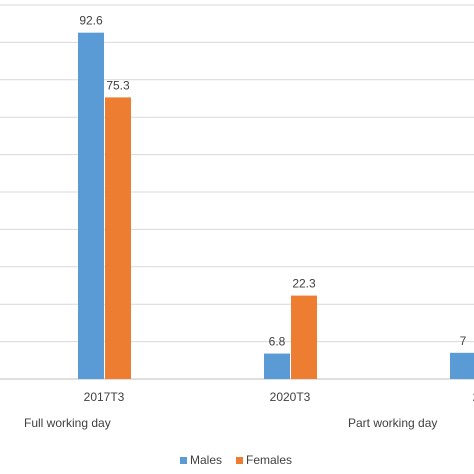 The image size is (474, 474). I want to click on bar-males-2017t3, so click(91, 206).